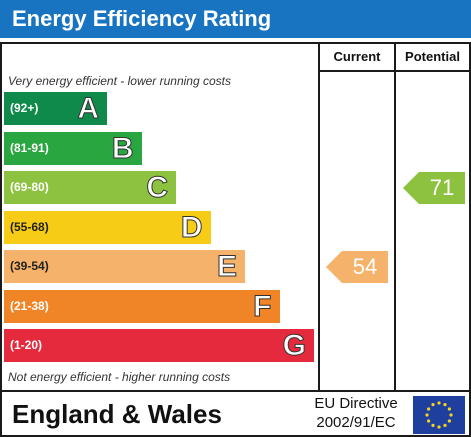 This screenshot has height=437, width=471. Describe the element at coordinates (262, 306) in the screenshot. I see `band-letter: F` at that location.